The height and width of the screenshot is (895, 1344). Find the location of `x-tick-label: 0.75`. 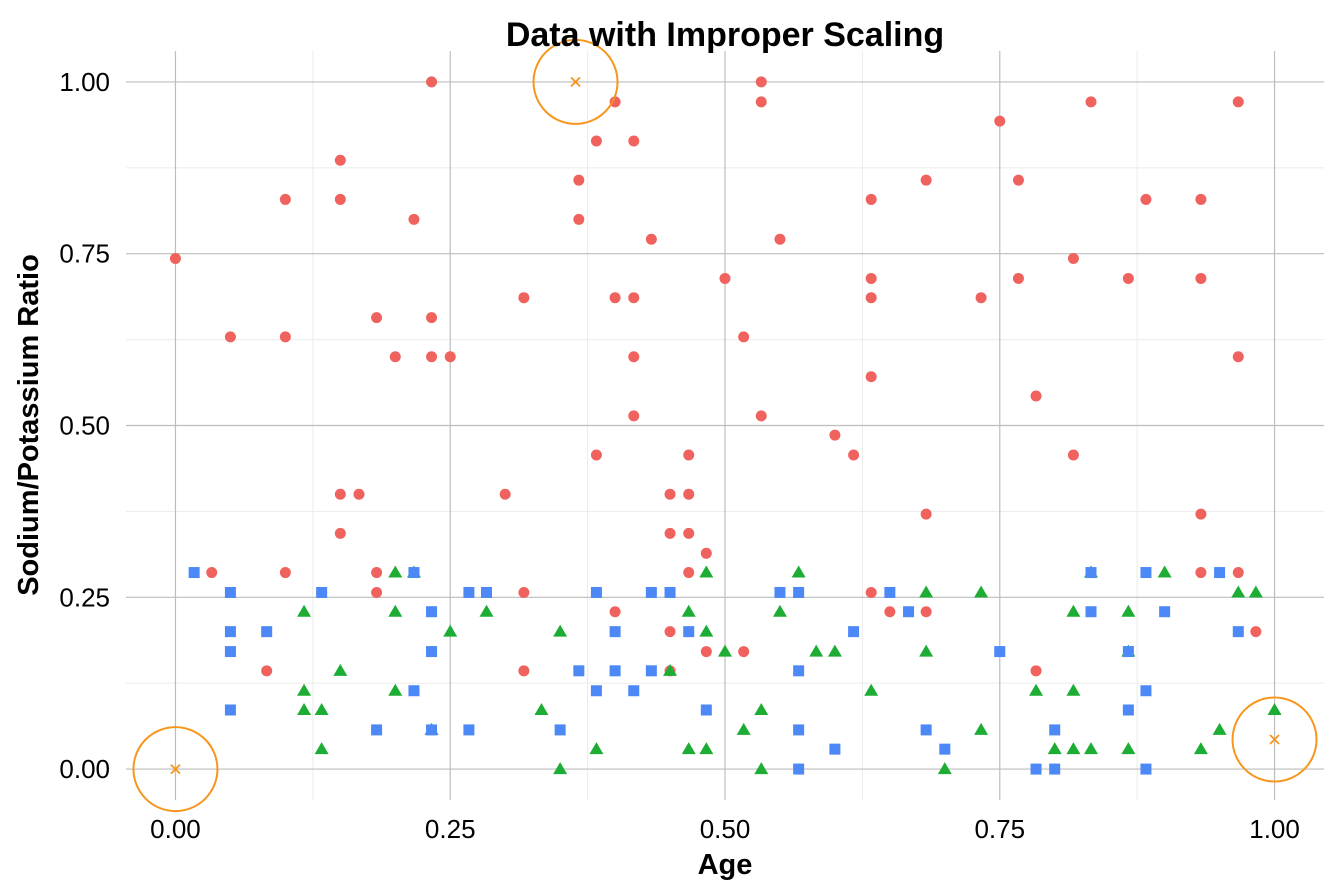

x-tick-label: 0.75 is located at coordinates (999, 829).